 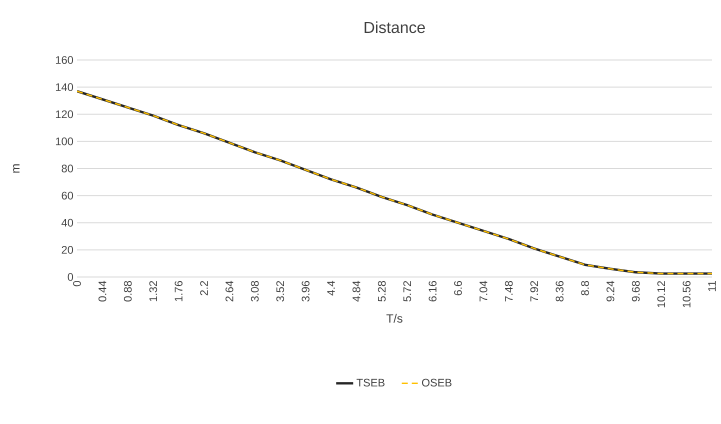 I want to click on x-tick-label: 7.48, so click(x=508, y=291).